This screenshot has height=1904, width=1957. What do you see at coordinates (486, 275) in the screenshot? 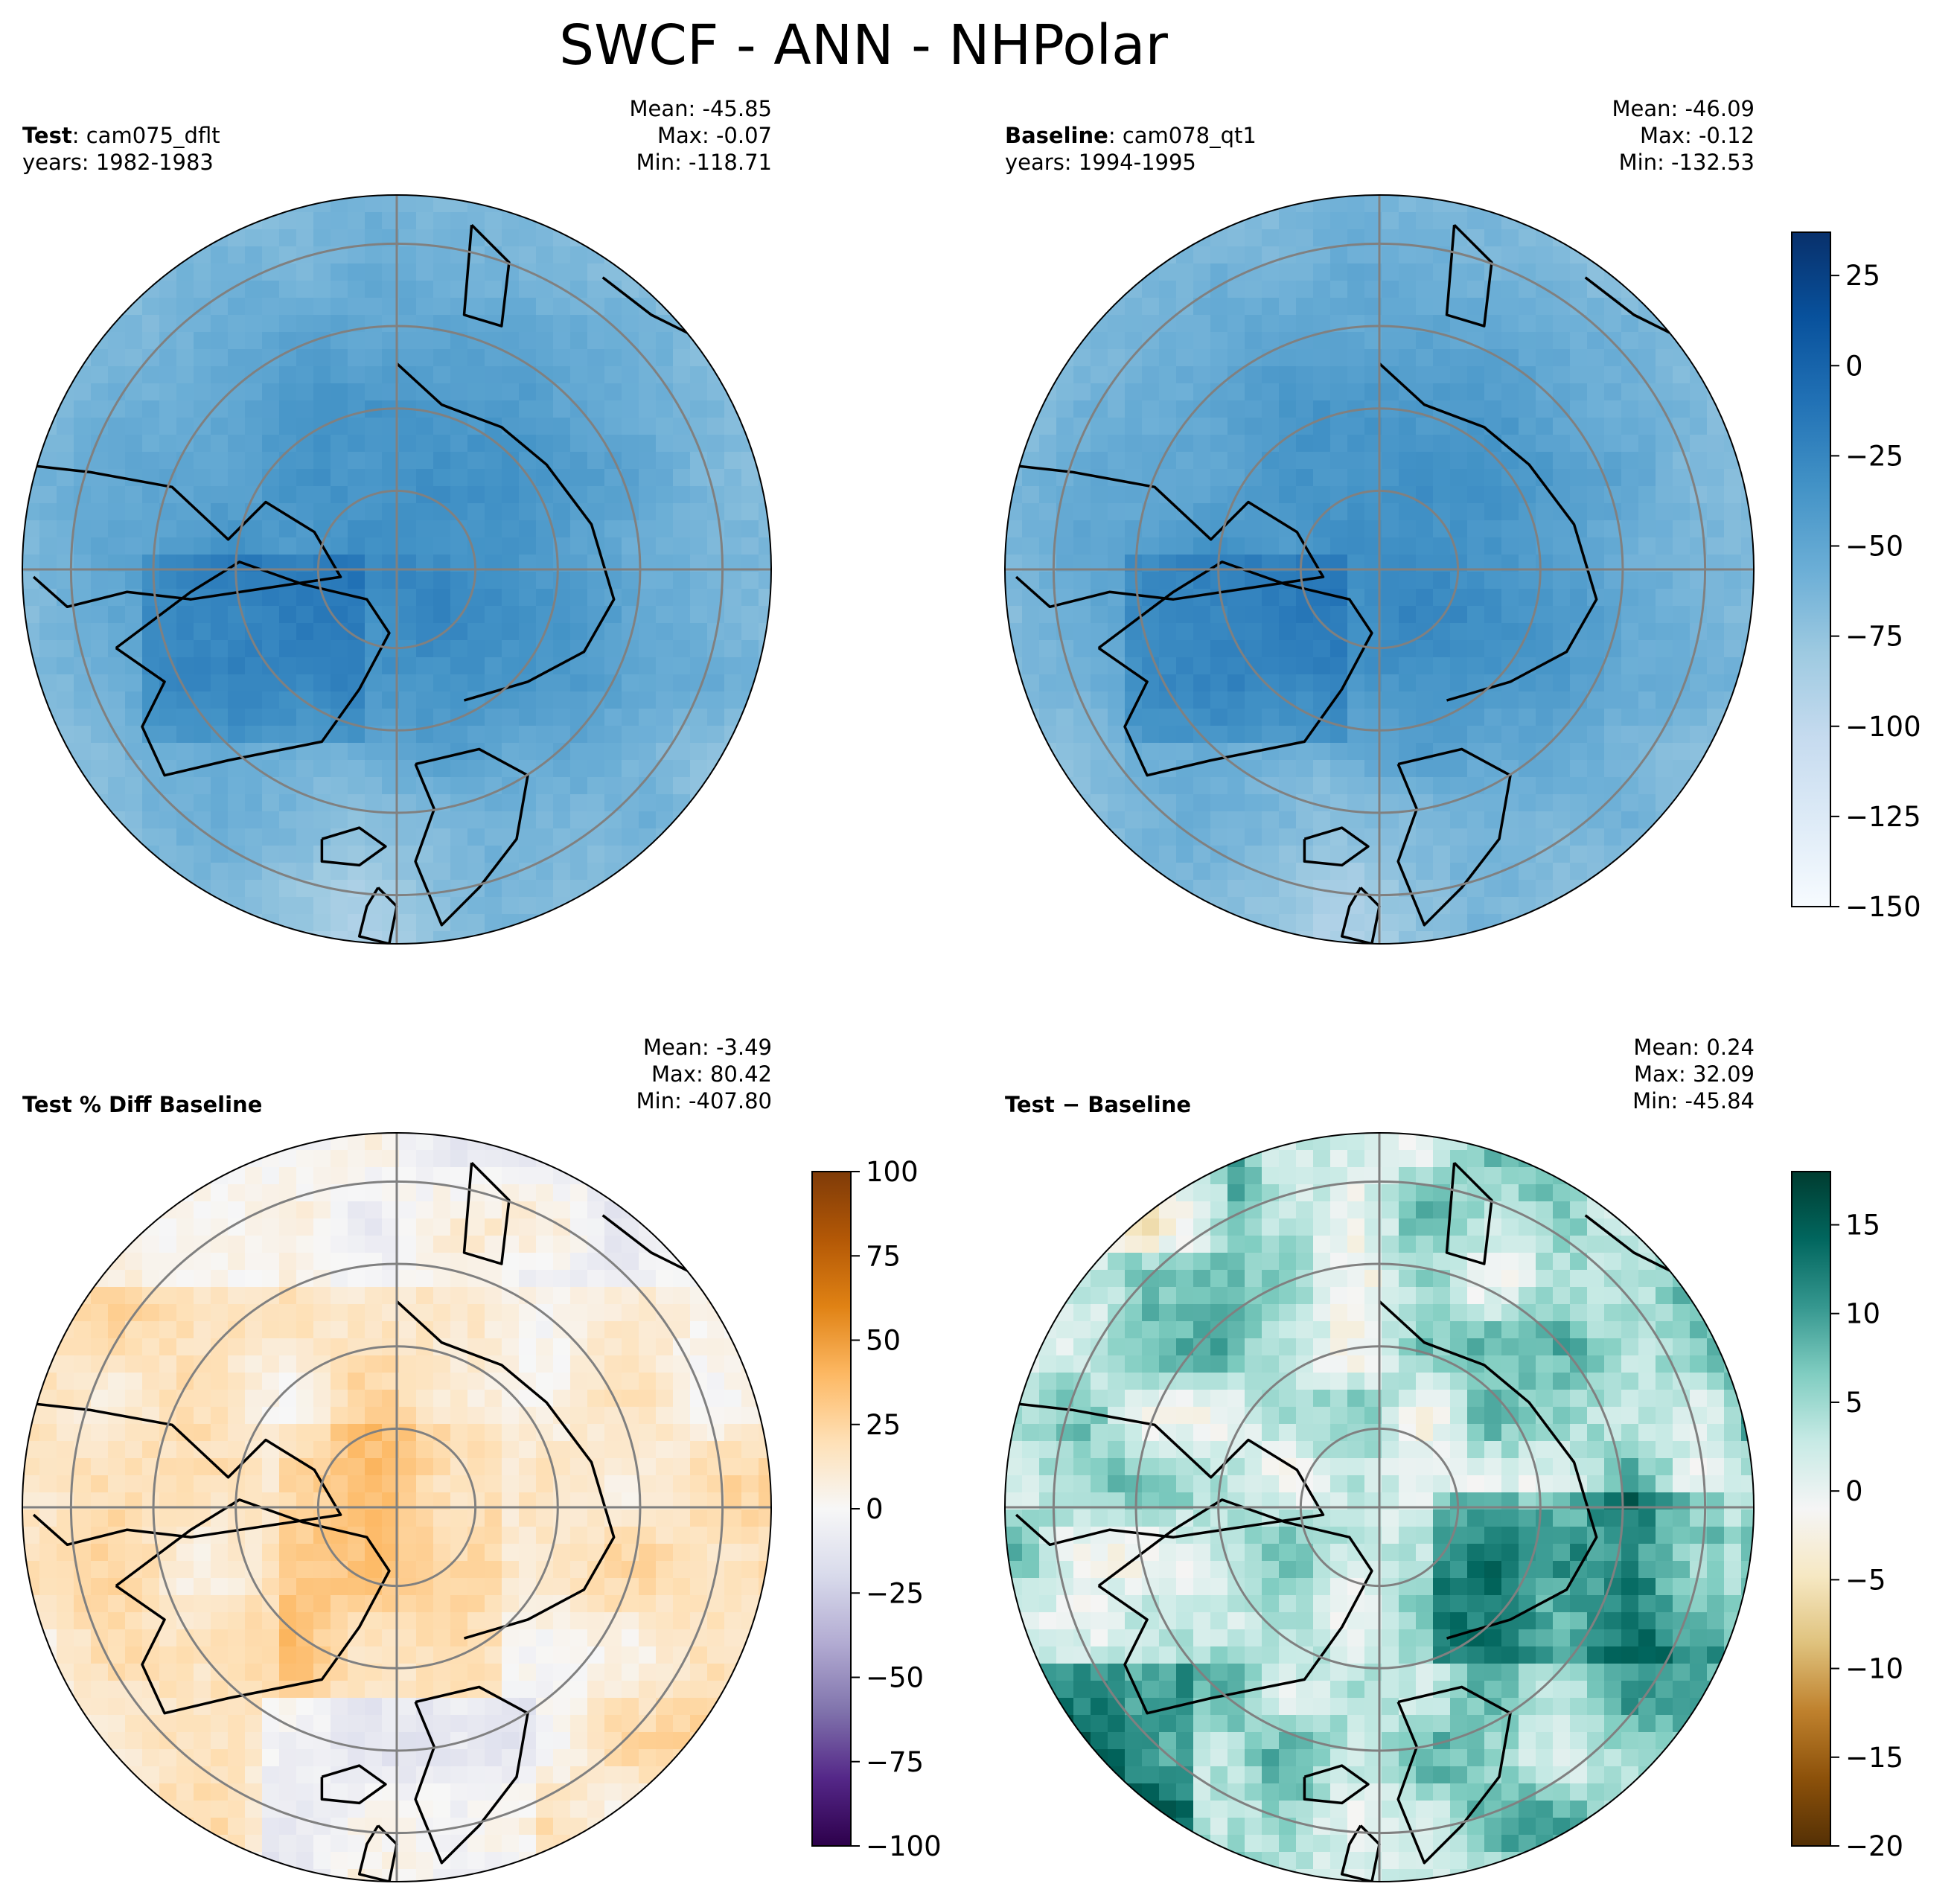
I see `coastline` at bounding box center [486, 275].